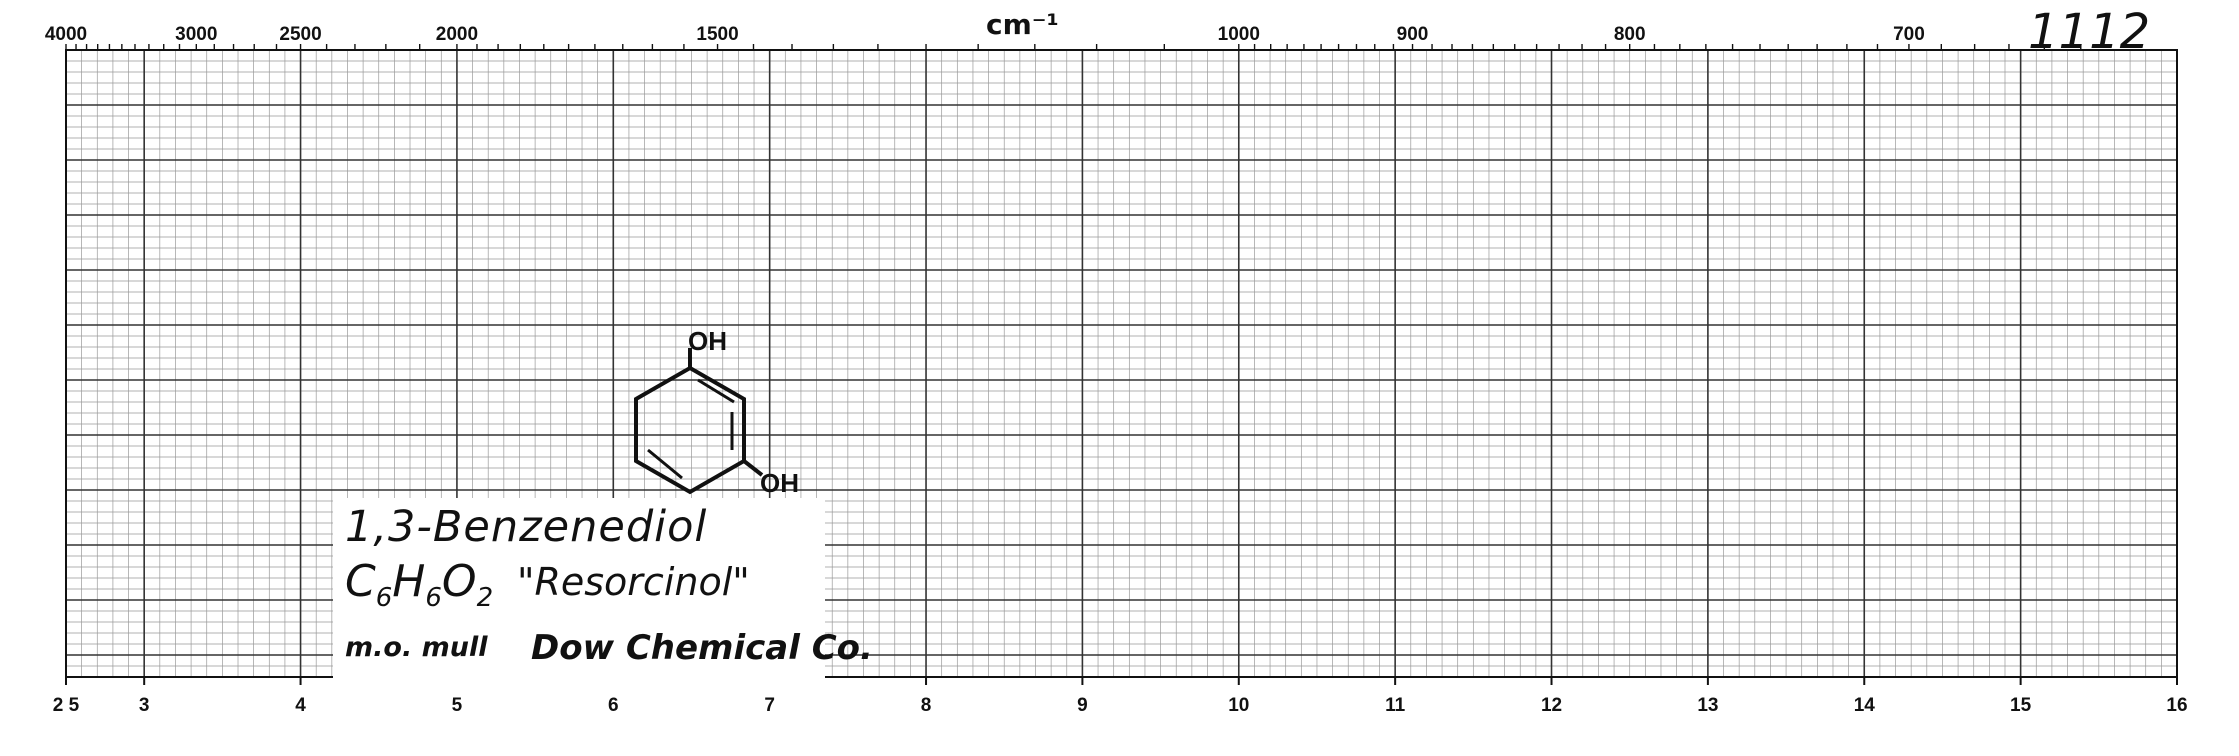  I want to click on right-tick-label: 0.5, so click(2205, 2).